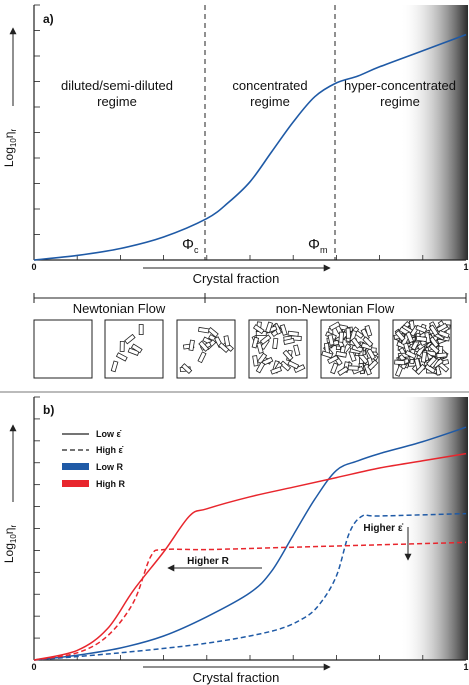 Image resolution: width=469 pixels, height=685 pixels. I want to click on panel-a-x-ticks, so click(250, 257).